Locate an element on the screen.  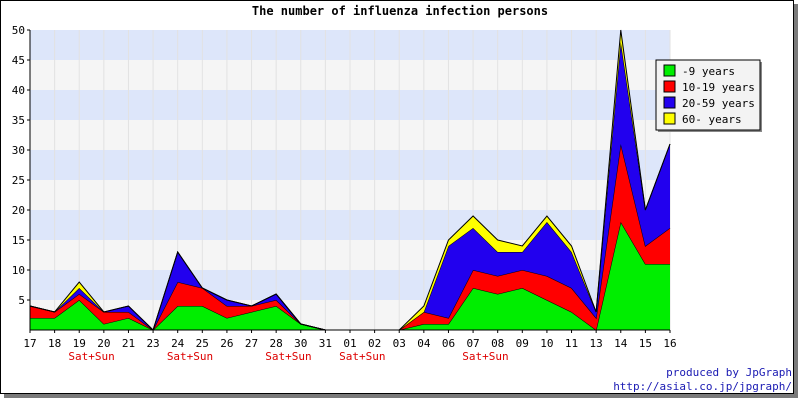
y-tick-label: 20 is located at coordinates (18, 210).